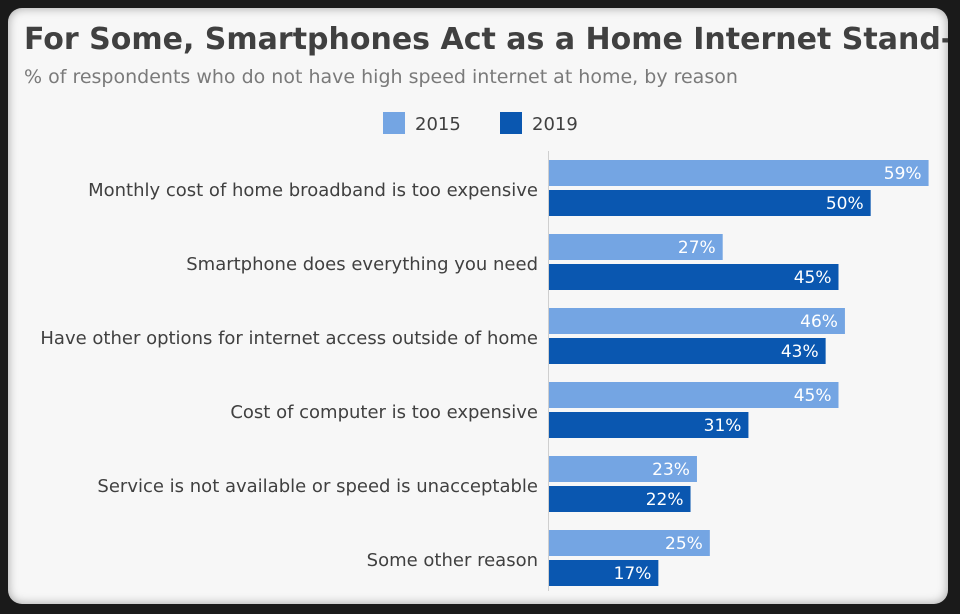  Describe the element at coordinates (903, 174) in the screenshot. I see `value-label-2015: 59%` at that location.